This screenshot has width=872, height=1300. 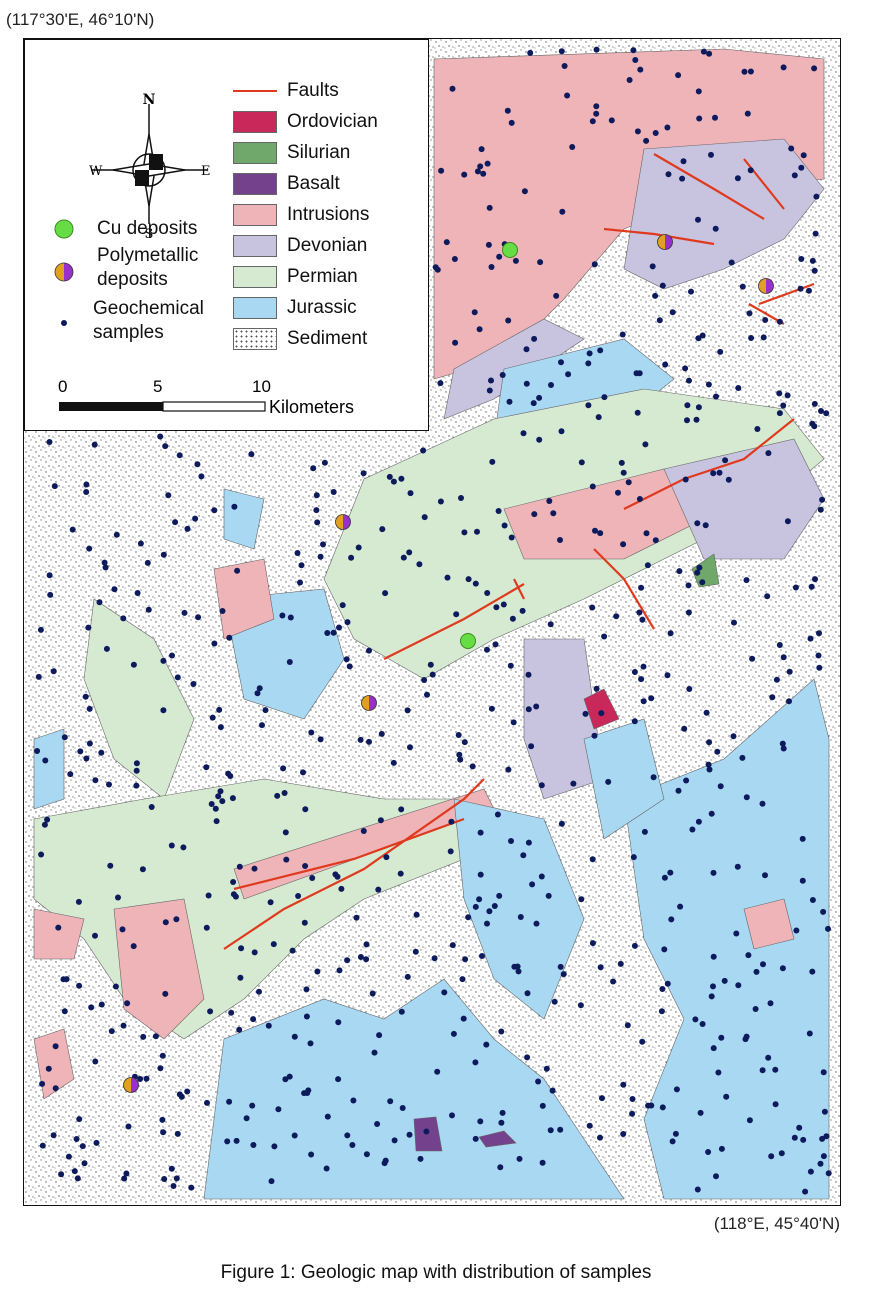 What do you see at coordinates (769, 924) in the screenshot?
I see `intrusion-unit` at bounding box center [769, 924].